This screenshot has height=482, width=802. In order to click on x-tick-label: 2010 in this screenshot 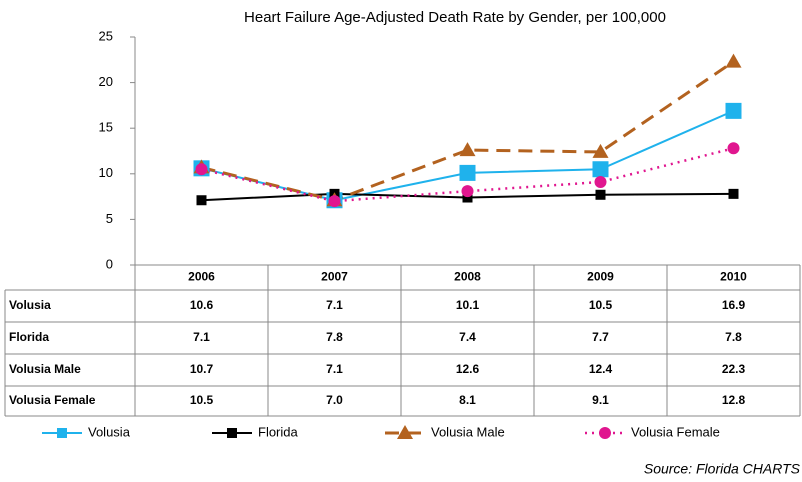, I will do `click(733, 277)`.